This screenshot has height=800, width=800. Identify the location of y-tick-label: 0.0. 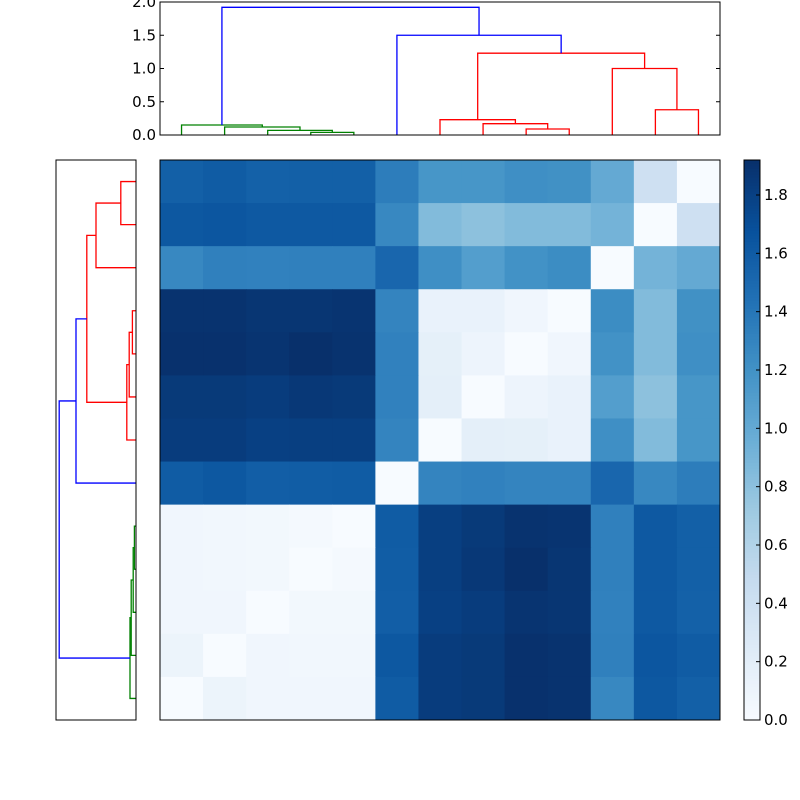
(144, 135).